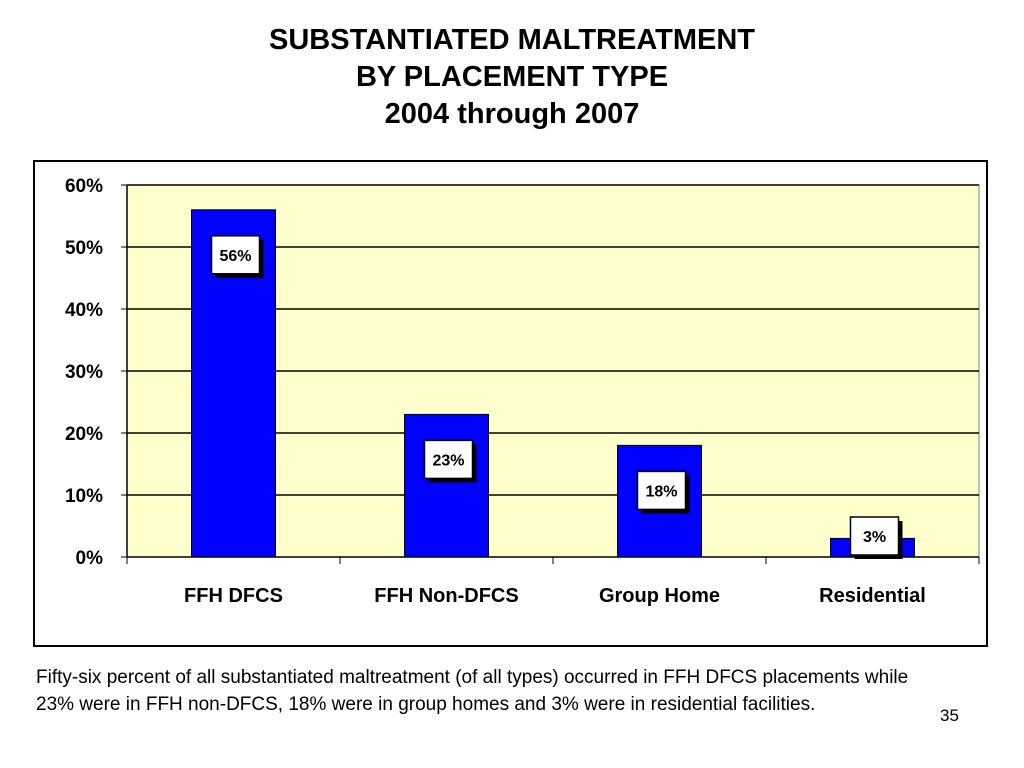 Image resolution: width=1024 pixels, height=768 pixels. Describe the element at coordinates (659, 596) in the screenshot. I see `x-tick-label: Group Home` at that location.